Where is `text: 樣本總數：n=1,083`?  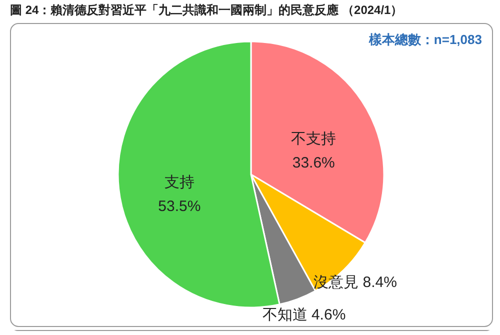
text: 樣本總數：n=1,083 is located at coordinates (425, 39).